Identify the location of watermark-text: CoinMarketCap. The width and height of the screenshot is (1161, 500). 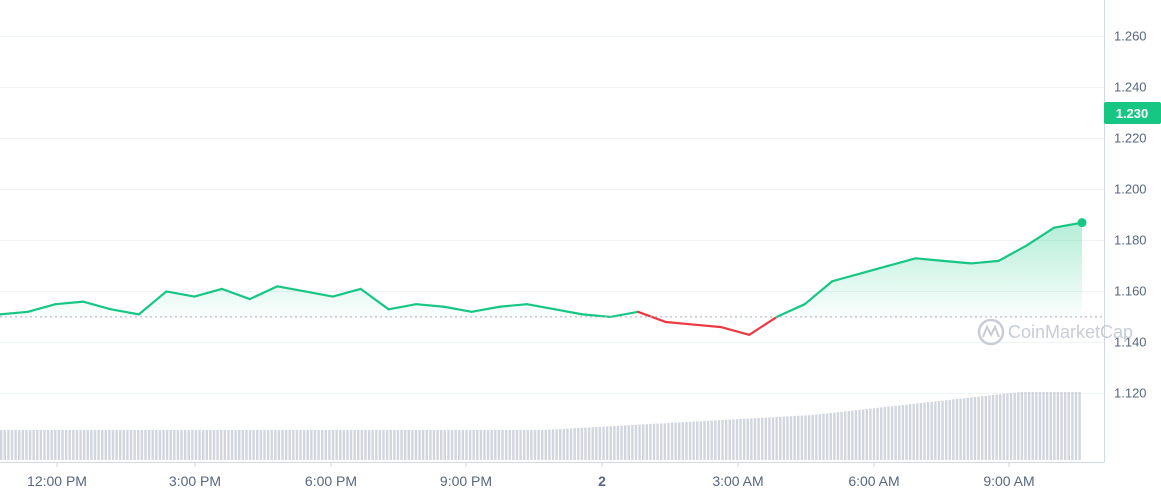
(1070, 332).